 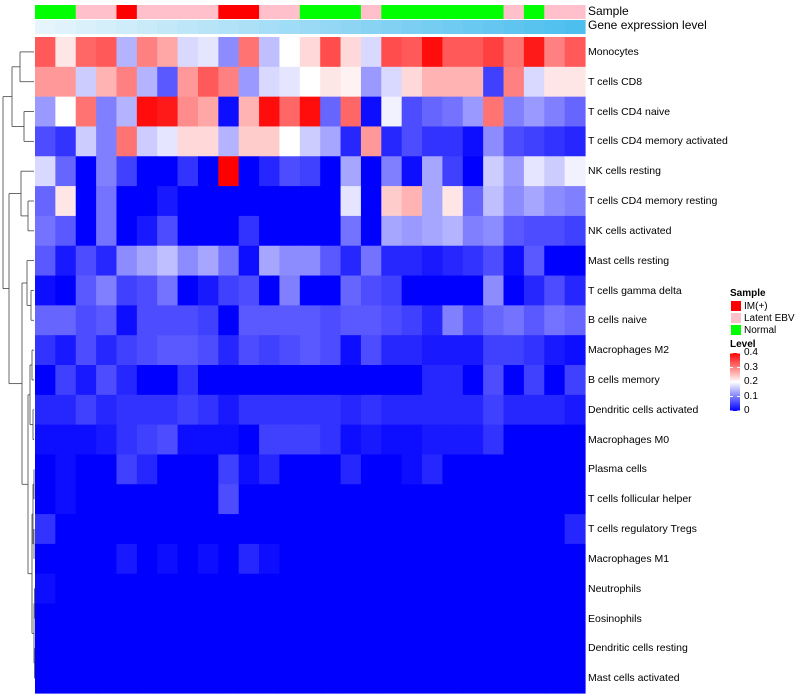 What do you see at coordinates (769, 318) in the screenshot?
I see `sample-legend-label: Latent EBV` at bounding box center [769, 318].